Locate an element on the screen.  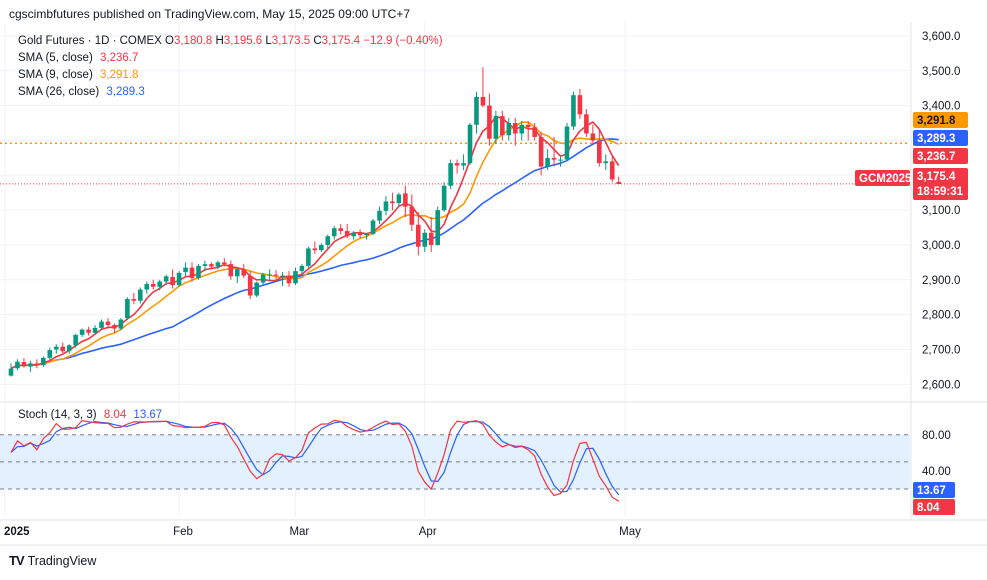
price-tick-label: 2,700.0 is located at coordinates (941, 350).